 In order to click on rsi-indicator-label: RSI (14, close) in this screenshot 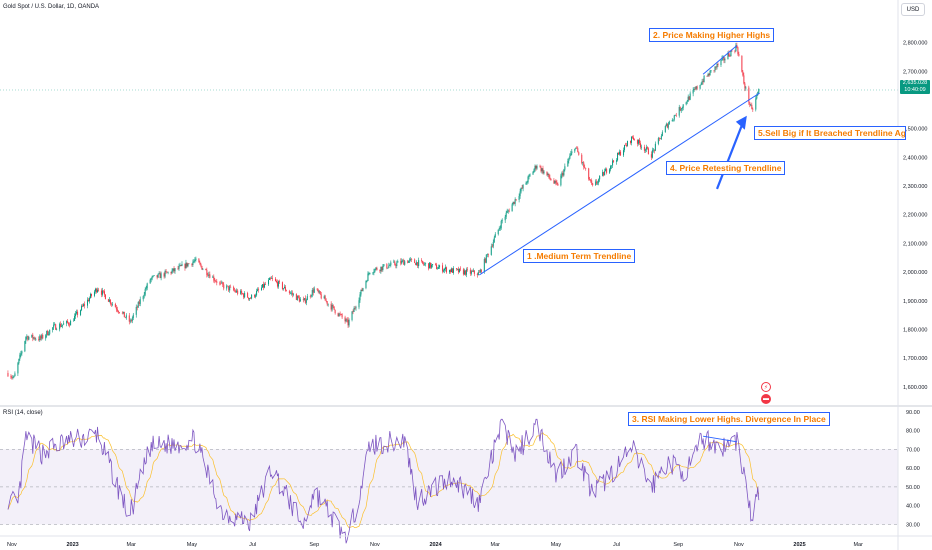, I will do `click(23, 413)`.